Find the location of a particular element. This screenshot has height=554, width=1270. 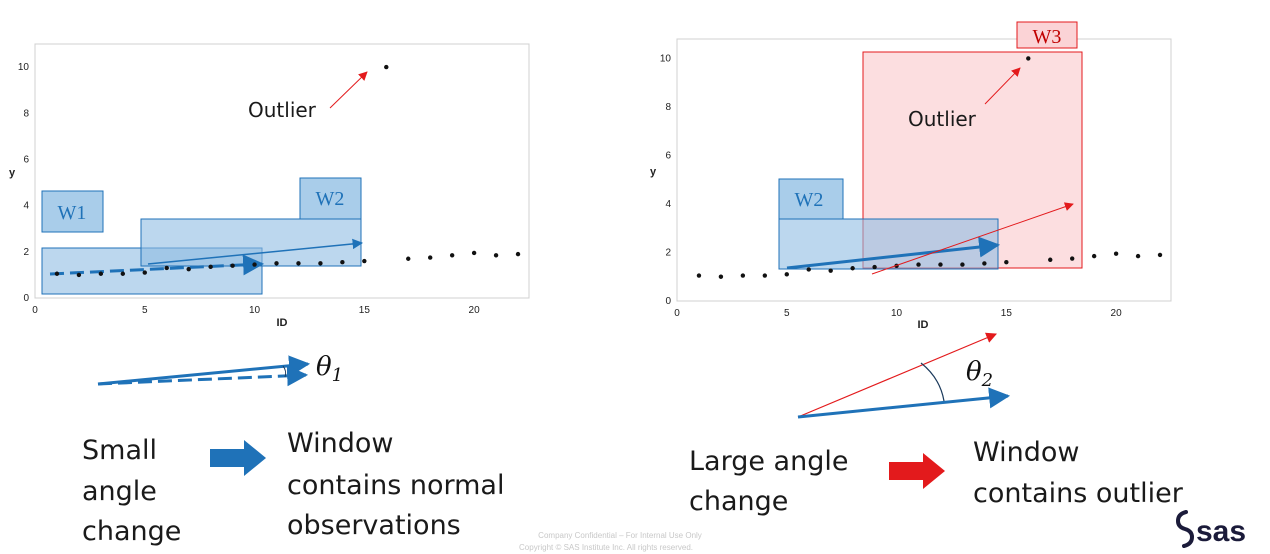

left-result-arrow-icon is located at coordinates (238, 458).